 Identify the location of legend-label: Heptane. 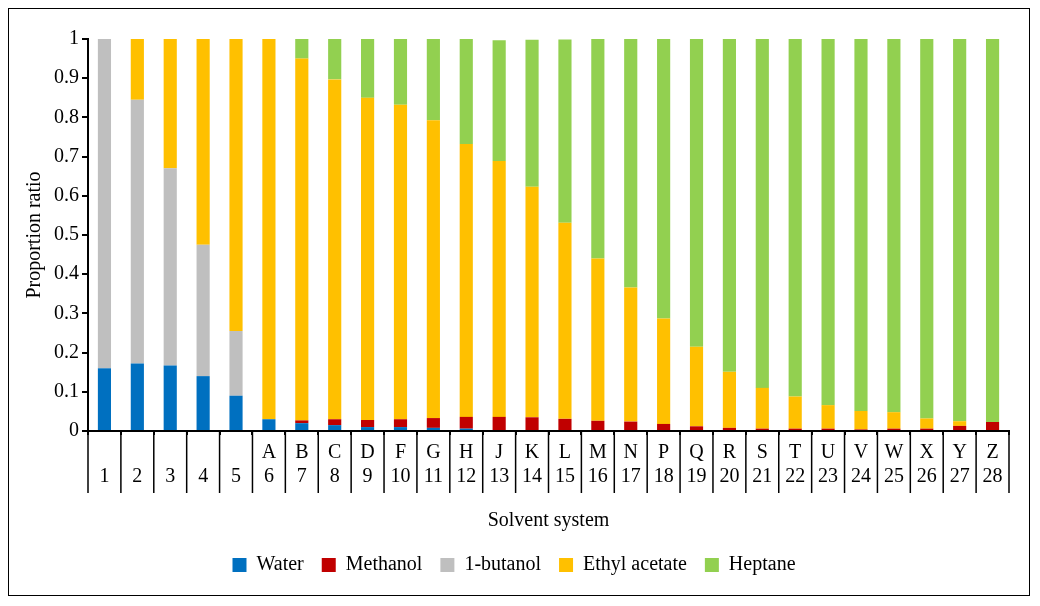
(762, 564).